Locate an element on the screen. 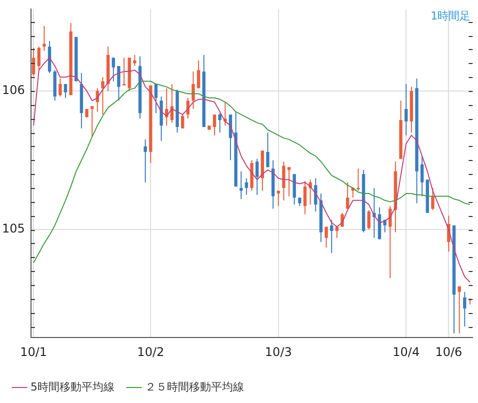 This screenshot has width=478, height=403. y-tick-label: 105 is located at coordinates (13, 229).